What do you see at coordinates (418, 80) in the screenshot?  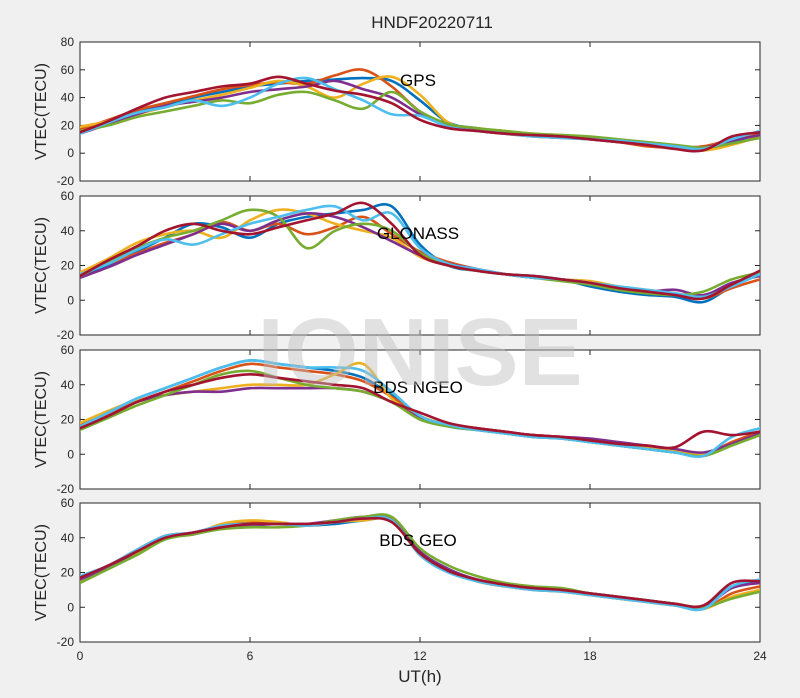 I see `panel-label: GPS` at bounding box center [418, 80].